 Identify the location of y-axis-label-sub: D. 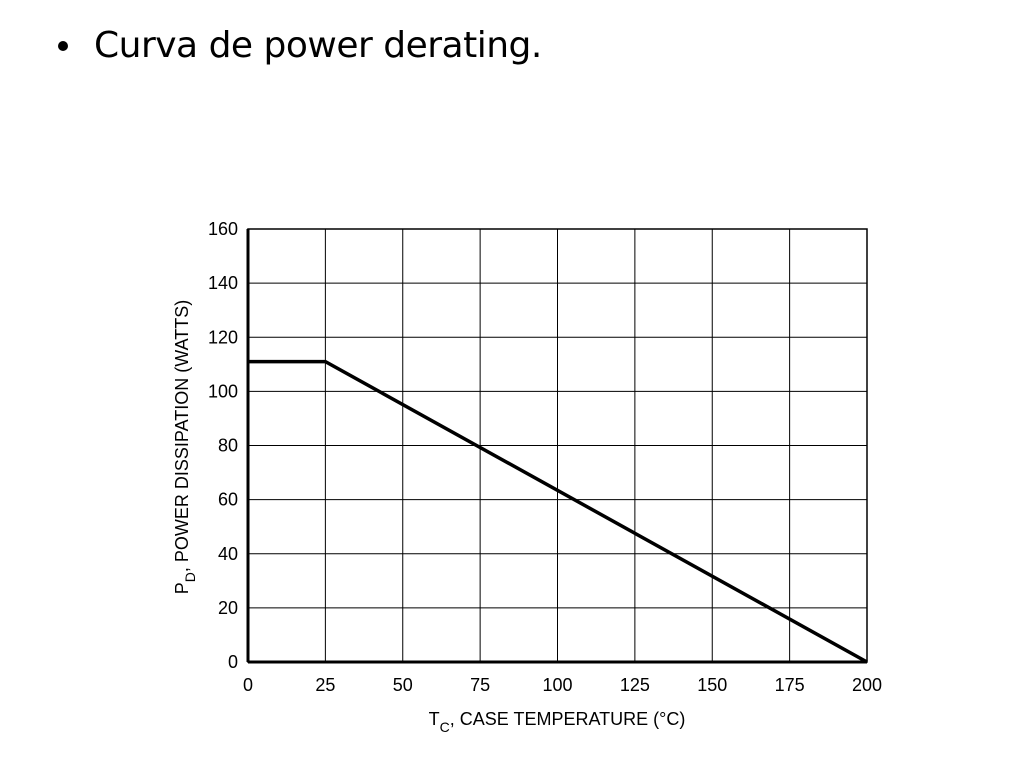
(190, 577).